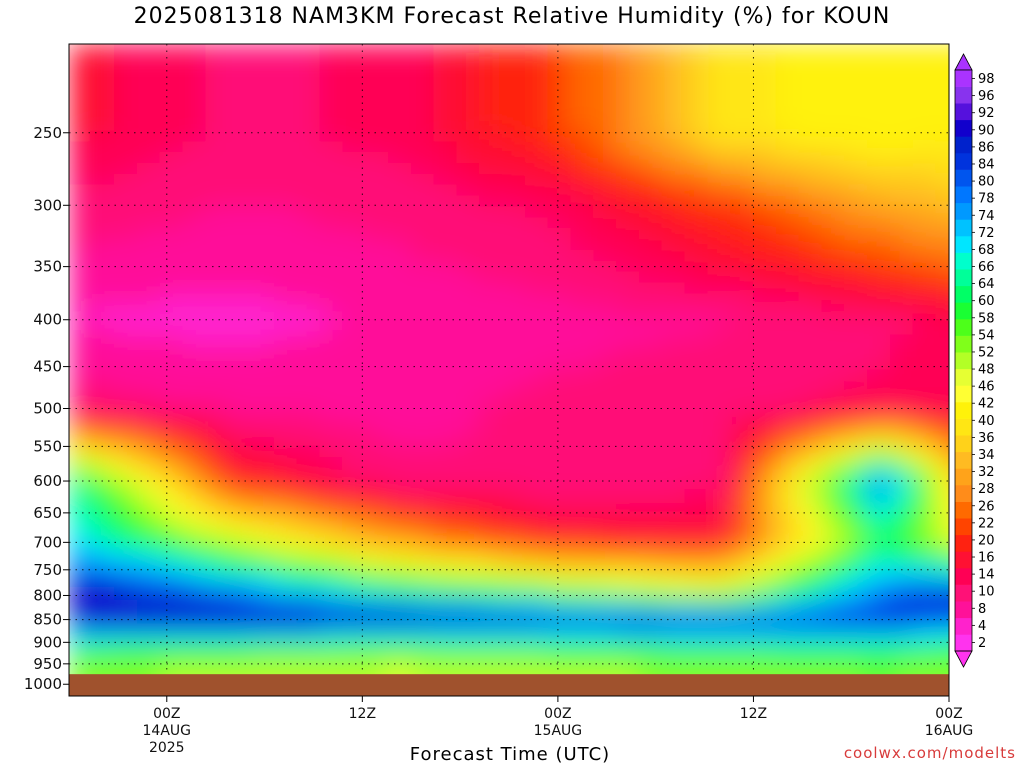 This screenshot has width=1024, height=768. Describe the element at coordinates (986, 489) in the screenshot. I see `colorbar-label: 28` at that location.